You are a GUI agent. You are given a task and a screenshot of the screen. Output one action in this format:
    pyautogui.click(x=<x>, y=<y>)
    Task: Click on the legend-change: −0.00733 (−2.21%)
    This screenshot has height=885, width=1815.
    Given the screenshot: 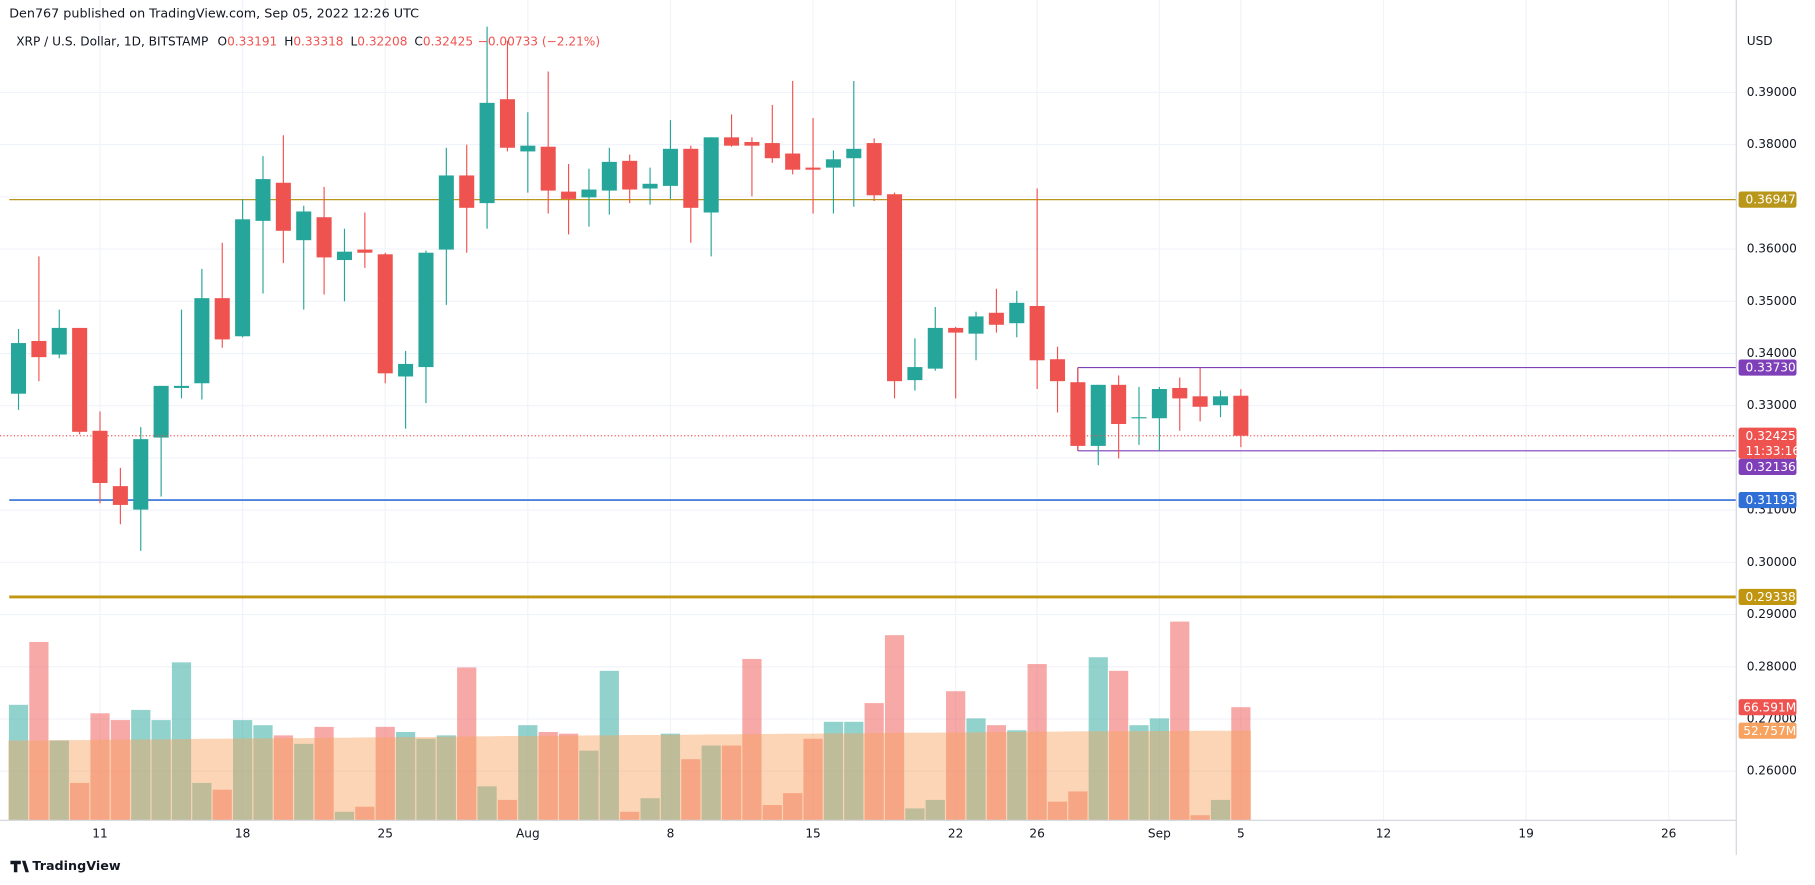 What is the action you would take?
    pyautogui.click(x=539, y=41)
    